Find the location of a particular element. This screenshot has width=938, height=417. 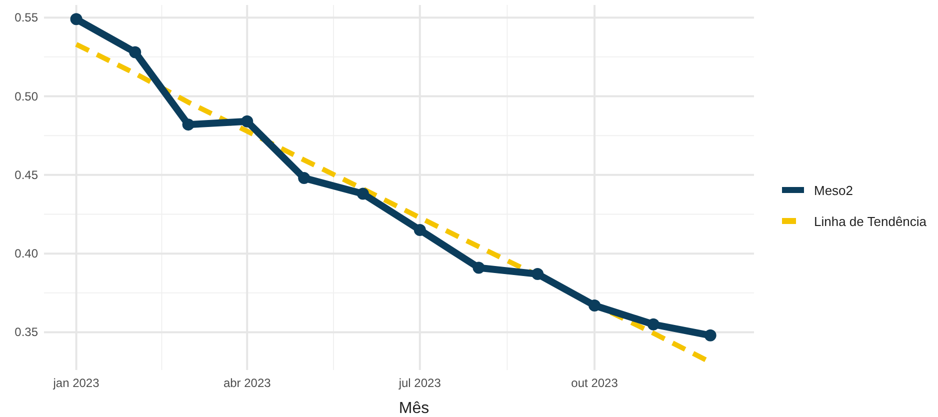

x-tick-label: abr 2023 is located at coordinates (247, 383).